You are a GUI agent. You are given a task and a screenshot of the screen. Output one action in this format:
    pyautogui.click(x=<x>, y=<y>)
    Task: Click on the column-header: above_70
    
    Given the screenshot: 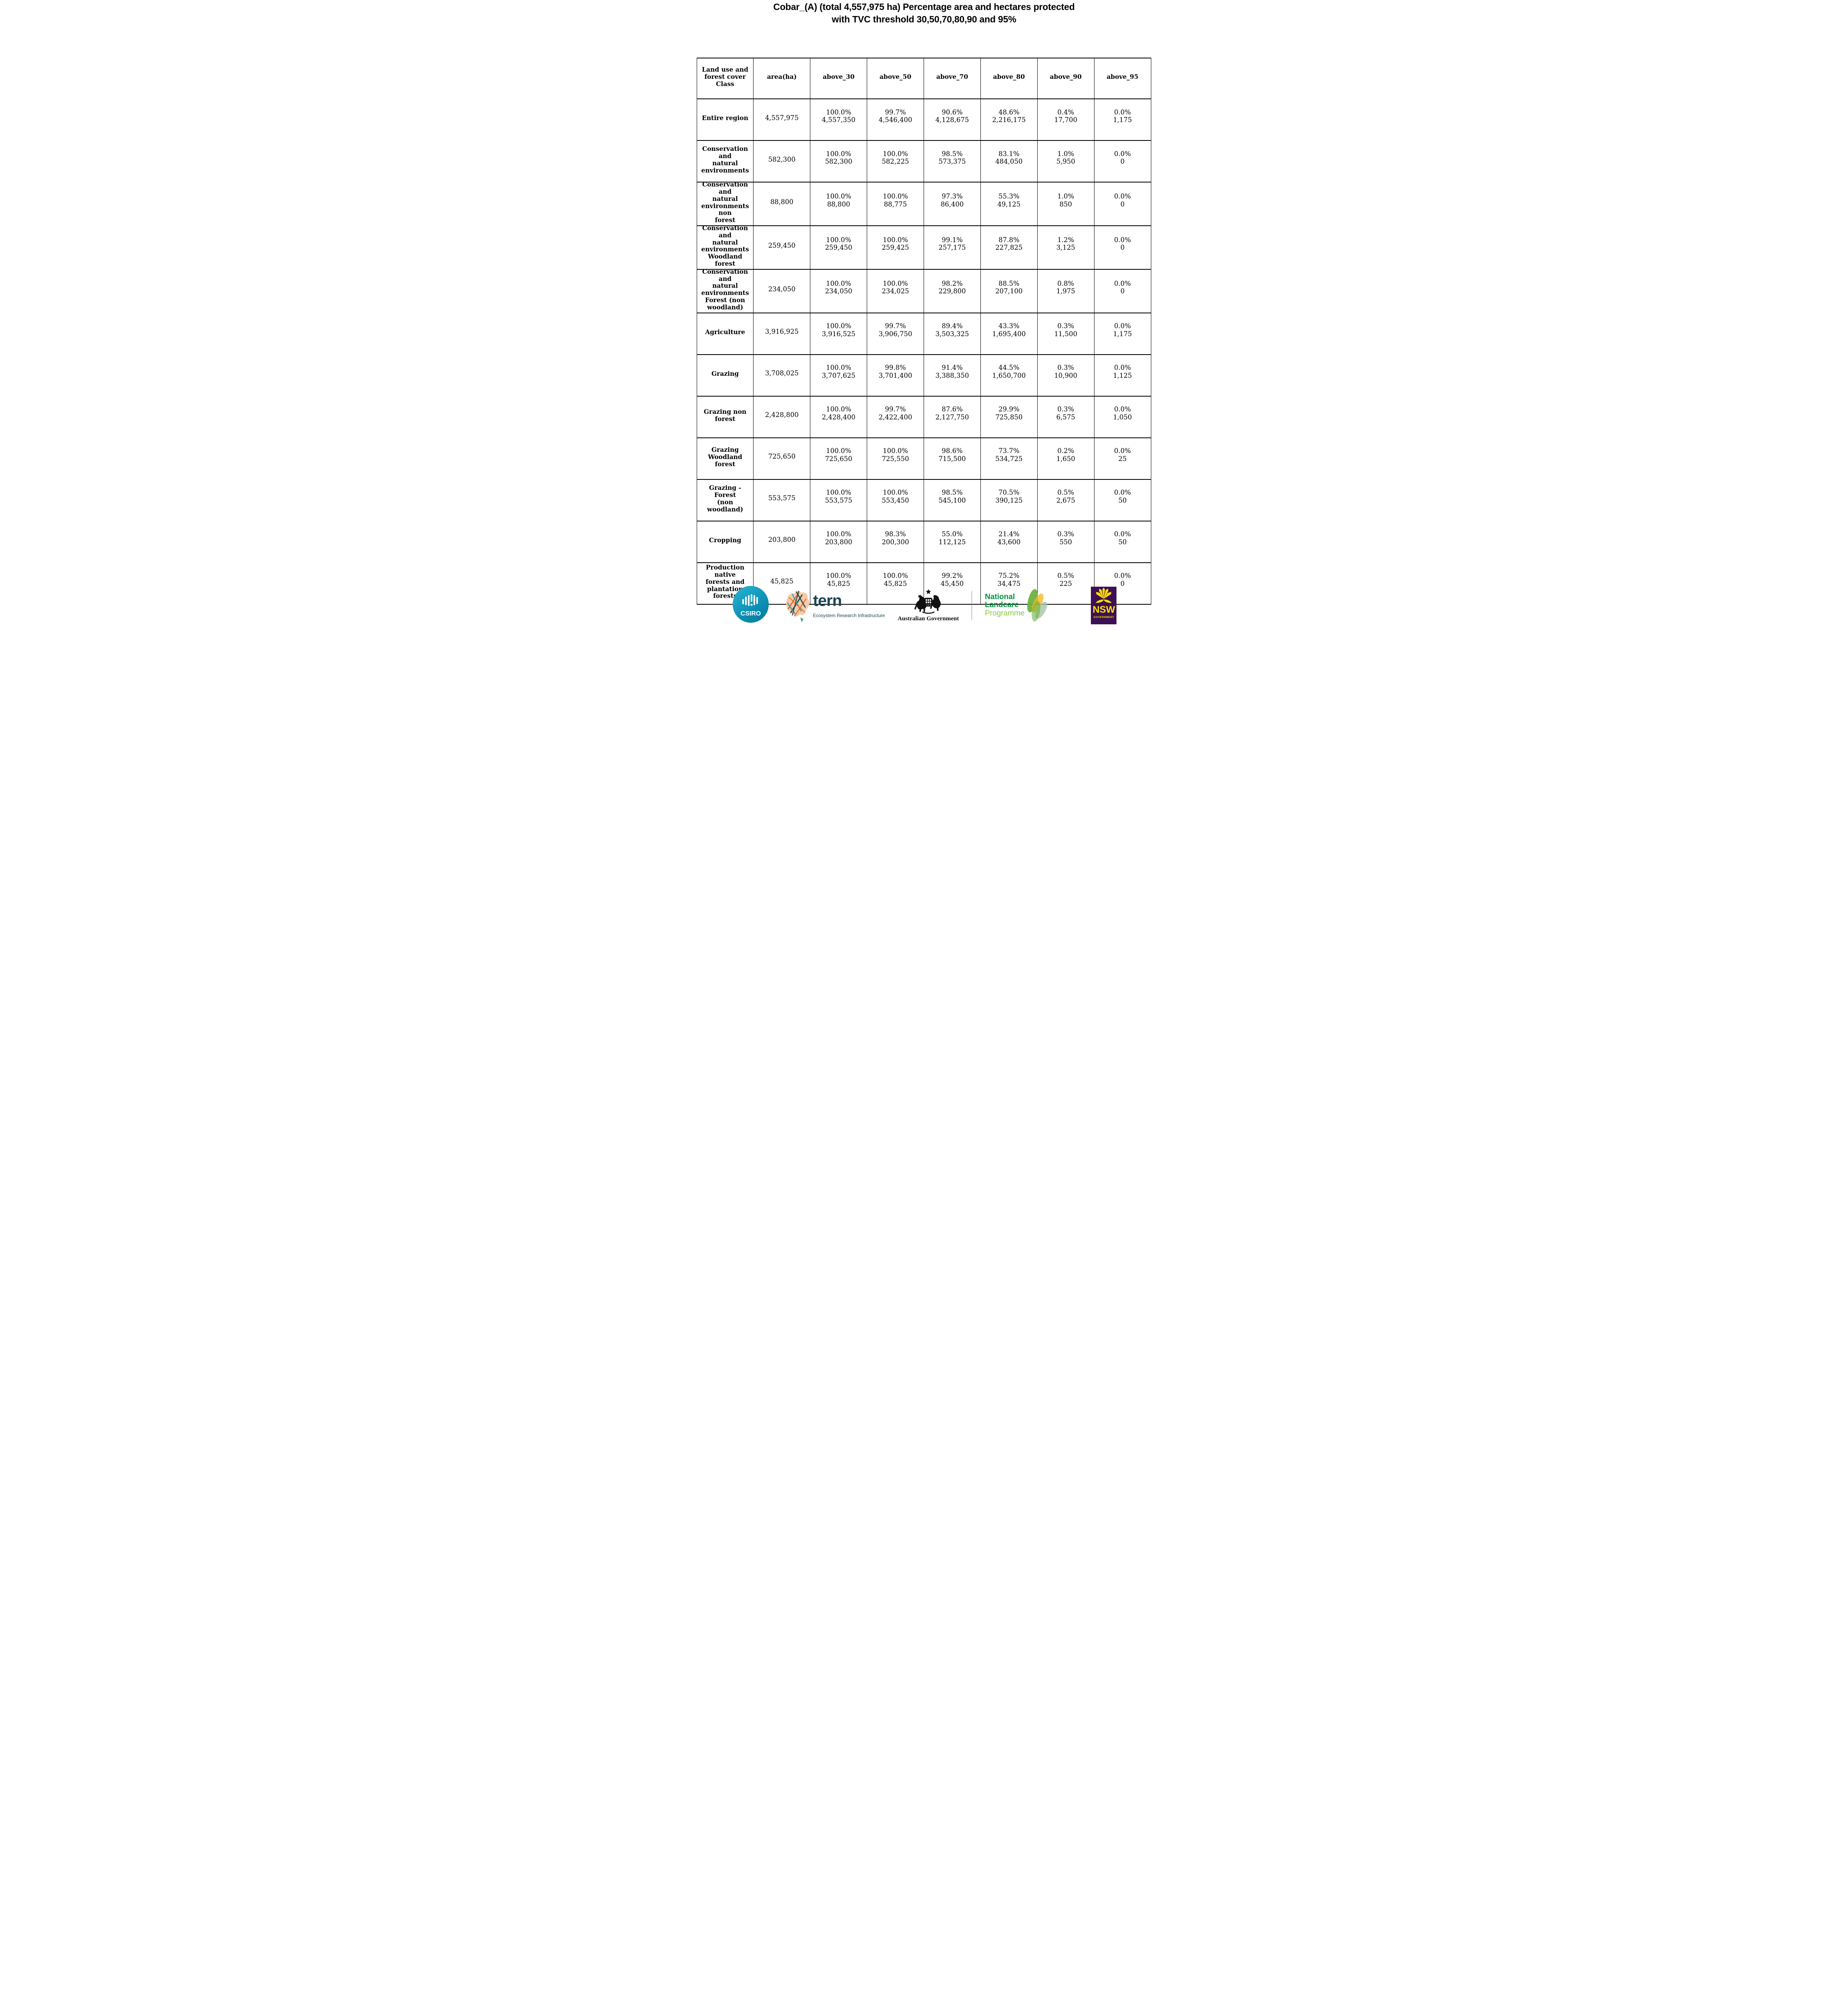 What is the action you would take?
    pyautogui.click(x=953, y=78)
    